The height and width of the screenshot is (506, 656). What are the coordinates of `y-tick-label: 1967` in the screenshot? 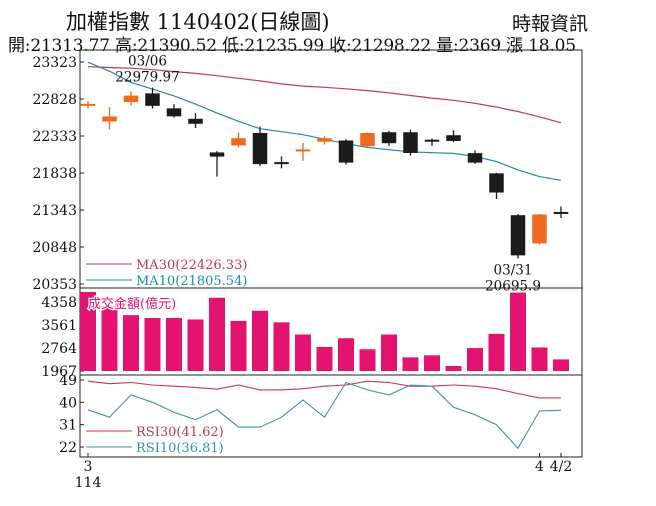 It's located at (59, 372).